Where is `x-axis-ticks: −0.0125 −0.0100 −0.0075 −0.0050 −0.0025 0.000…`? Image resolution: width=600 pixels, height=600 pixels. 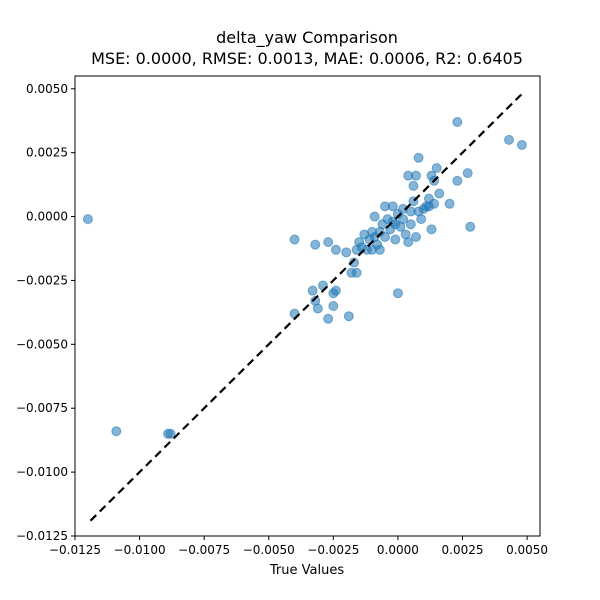 x-axis-ticks: −0.0125 −0.0100 −0.0075 −0.0050 −0.0025 0.000… is located at coordinates (298, 546).